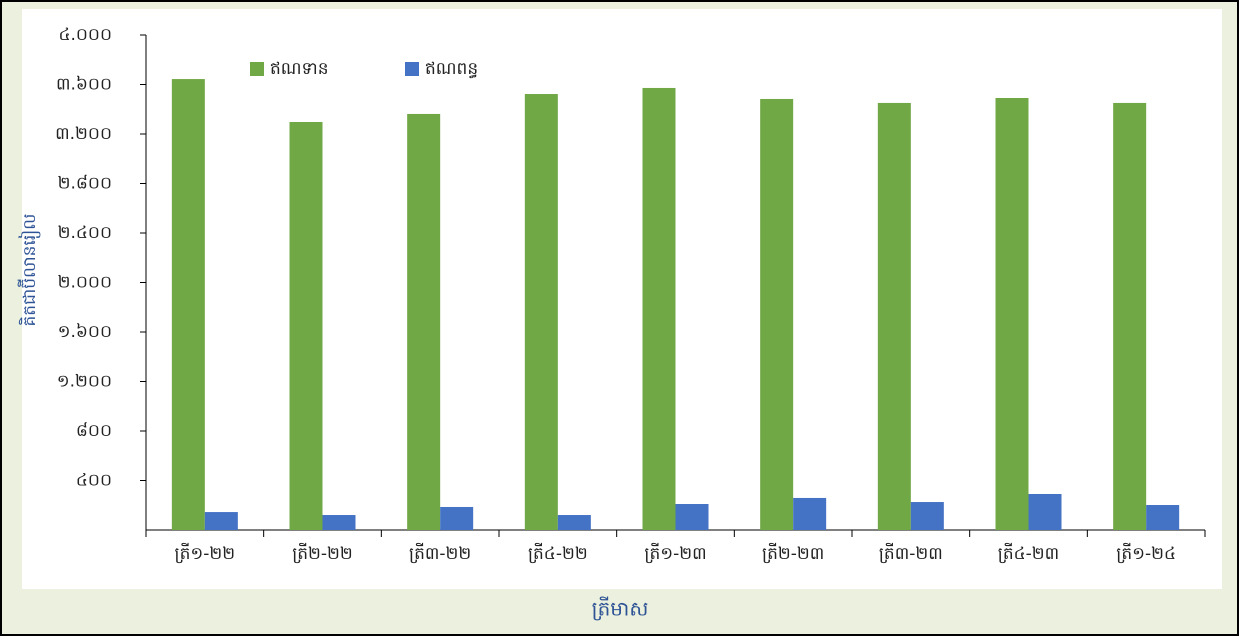 This screenshot has width=1239, height=640. What do you see at coordinates (1146, 553) in the screenshot?
I see `x-tick-label: ត្រី១-២៤` at bounding box center [1146, 553].